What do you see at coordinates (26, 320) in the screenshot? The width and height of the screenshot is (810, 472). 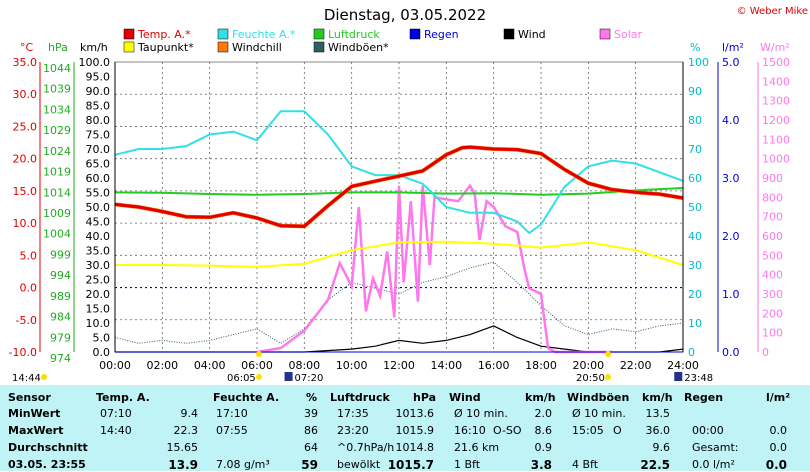 I see `temp-tick-label: -5.0` at bounding box center [26, 320].